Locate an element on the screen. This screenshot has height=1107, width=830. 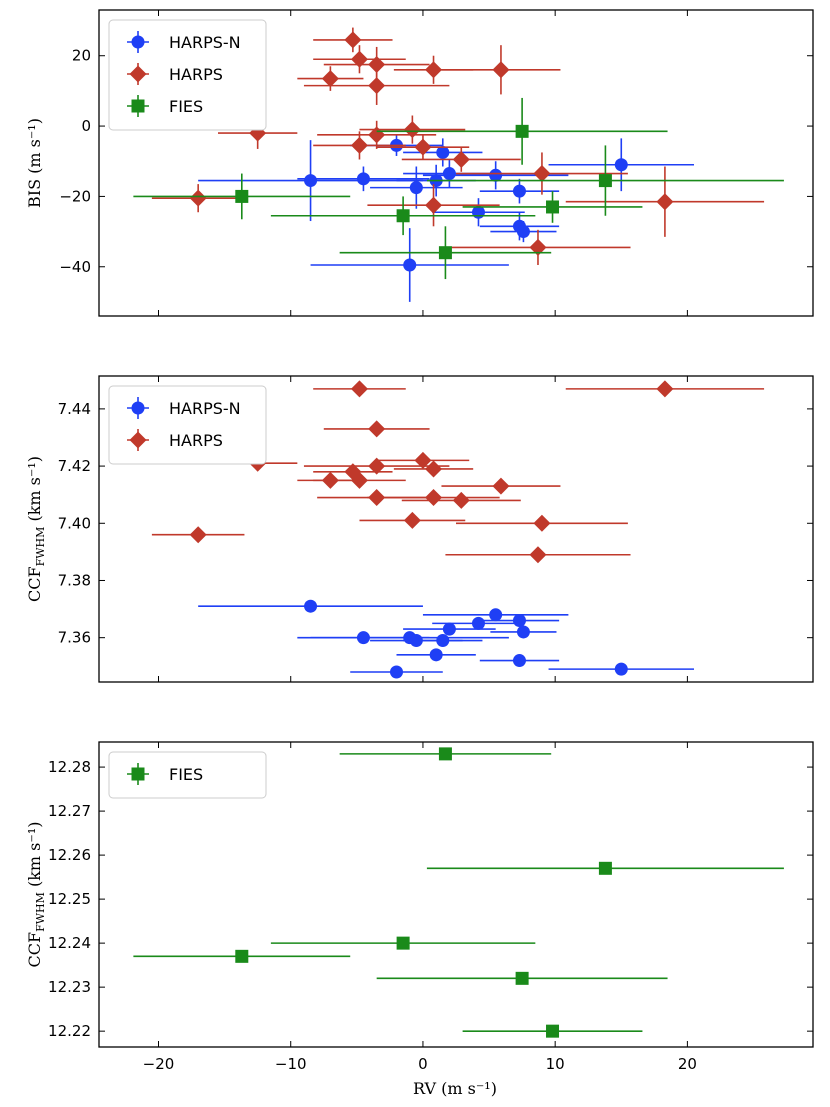
x-tick-label: 0 is located at coordinates (423, 1064).